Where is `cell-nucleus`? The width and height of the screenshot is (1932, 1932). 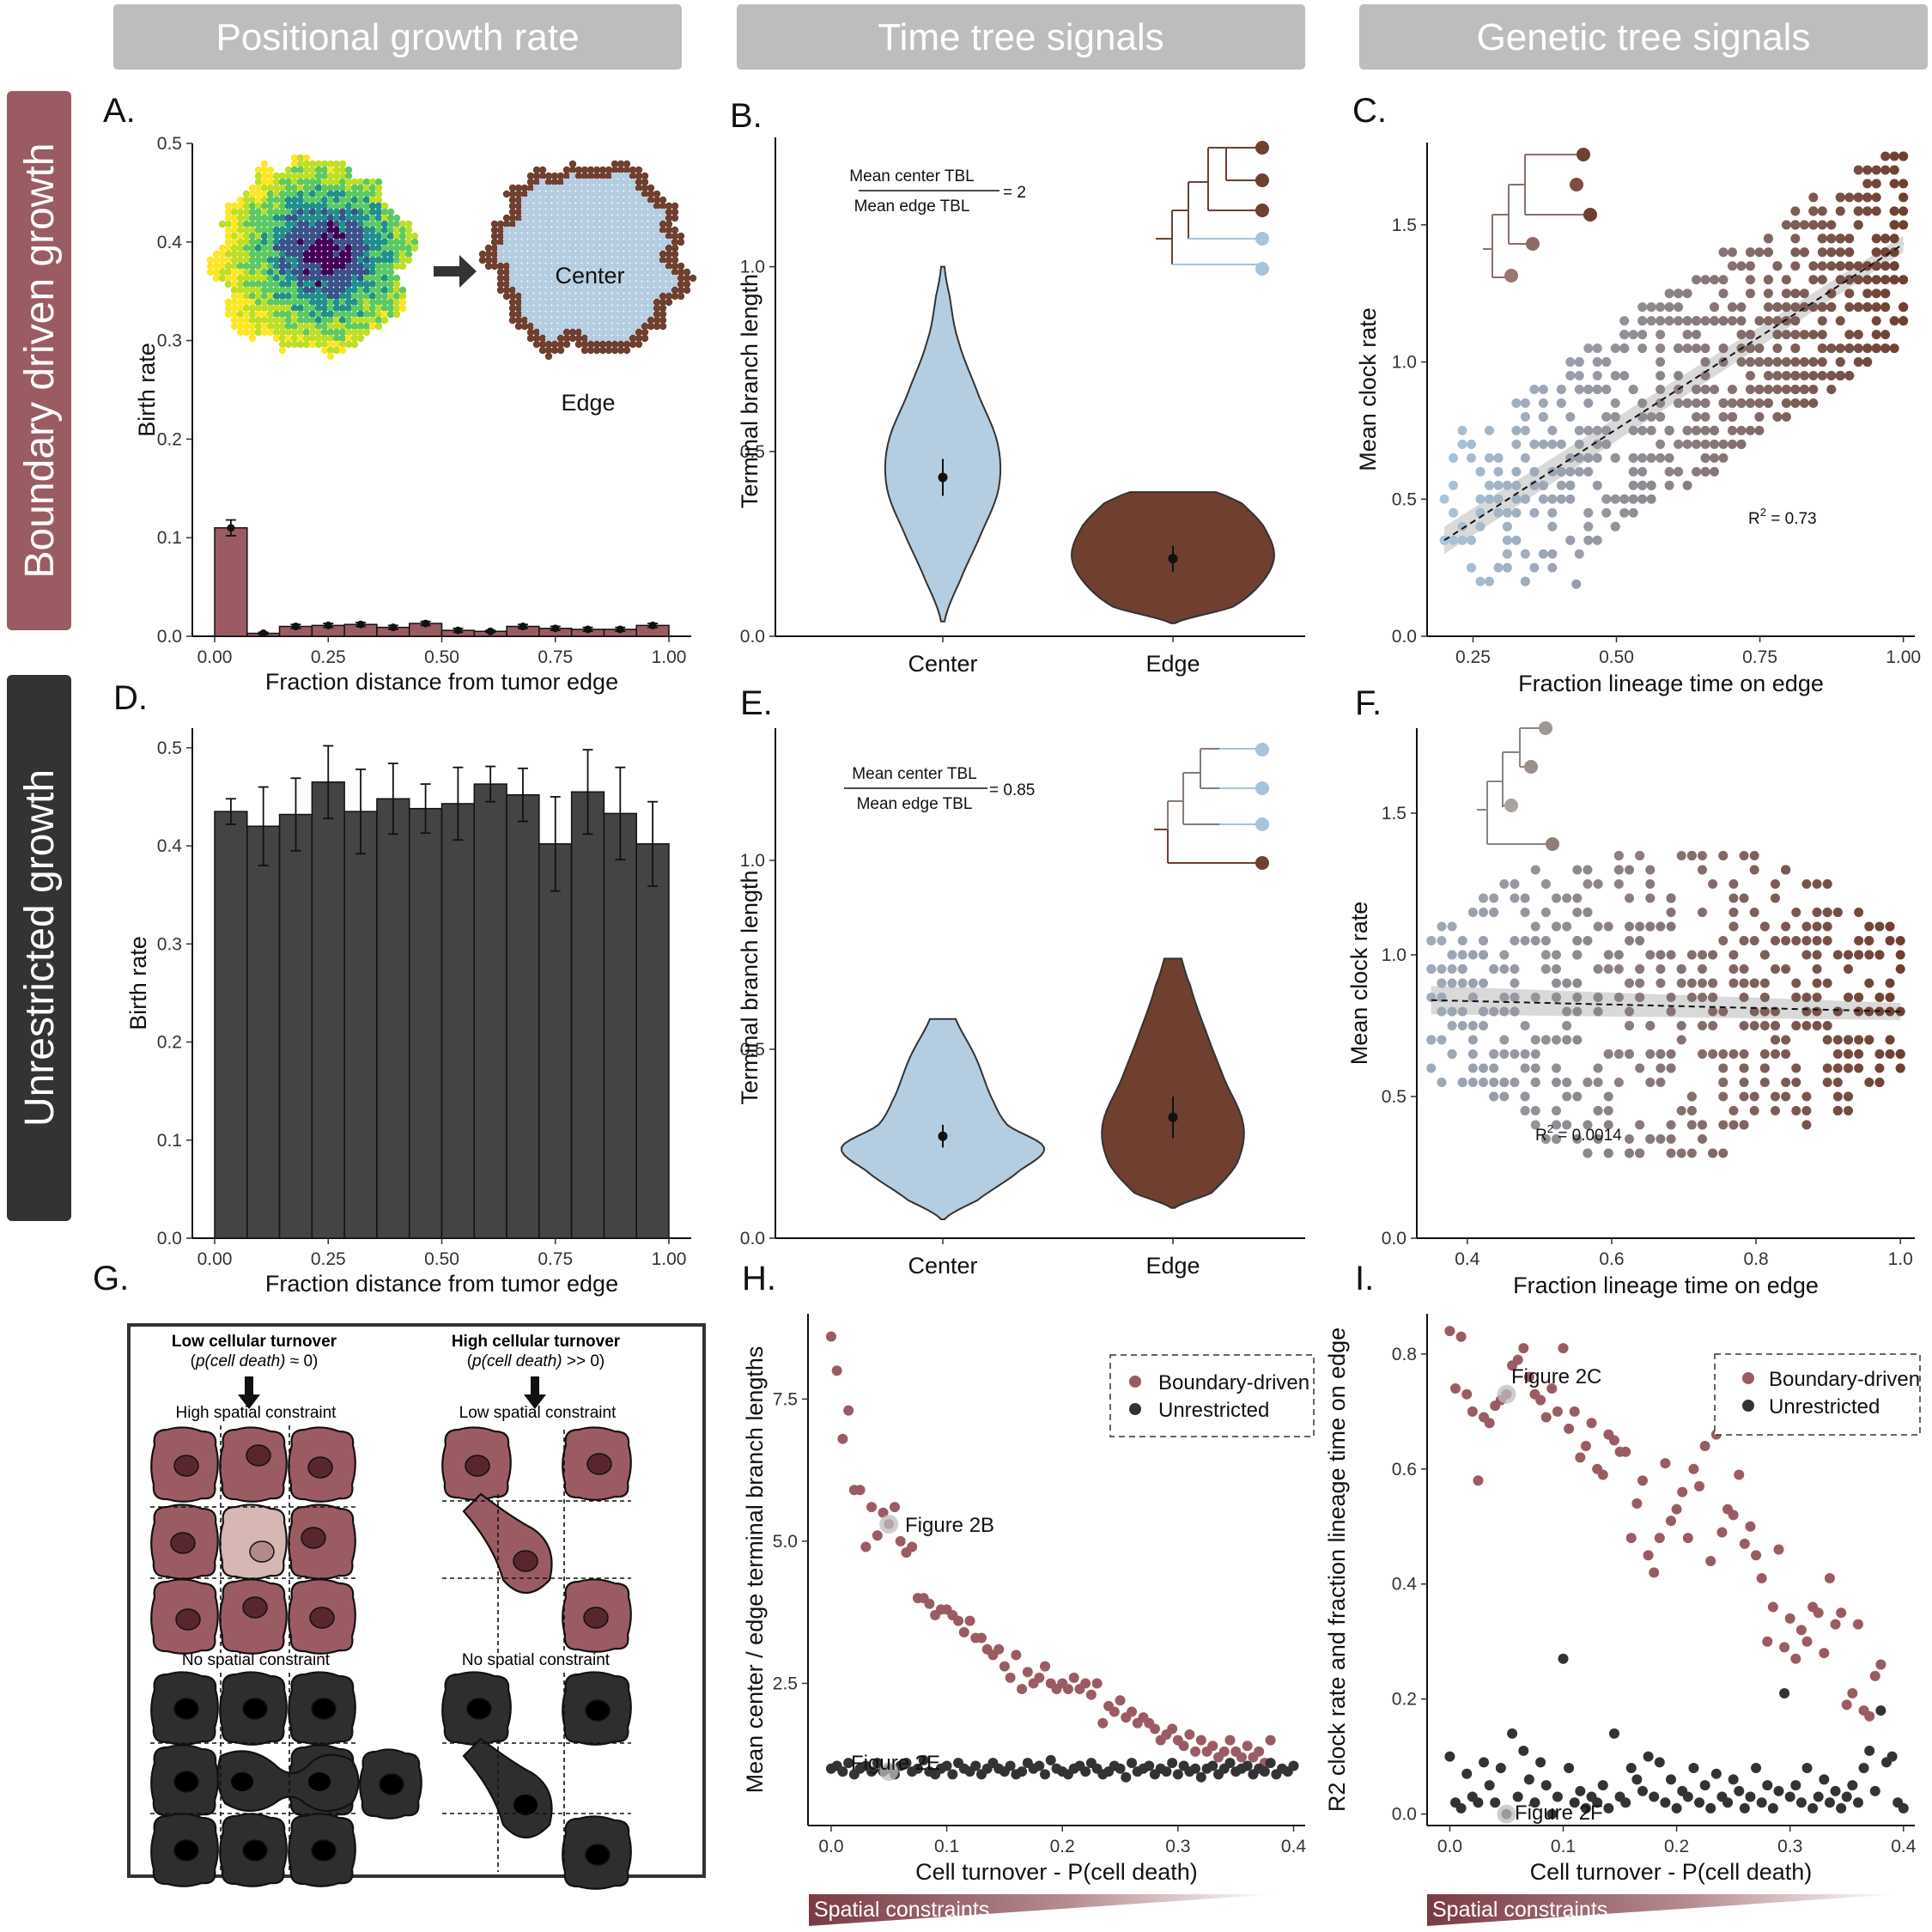 cell-nucleus is located at coordinates (479, 1709).